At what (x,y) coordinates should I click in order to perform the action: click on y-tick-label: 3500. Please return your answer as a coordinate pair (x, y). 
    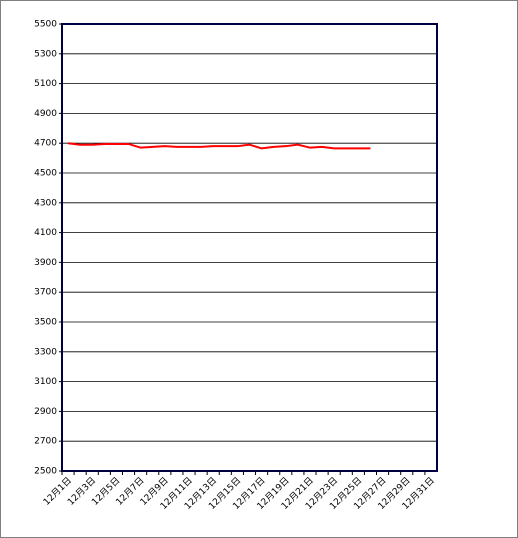
    Looking at the image, I should click on (45, 323).